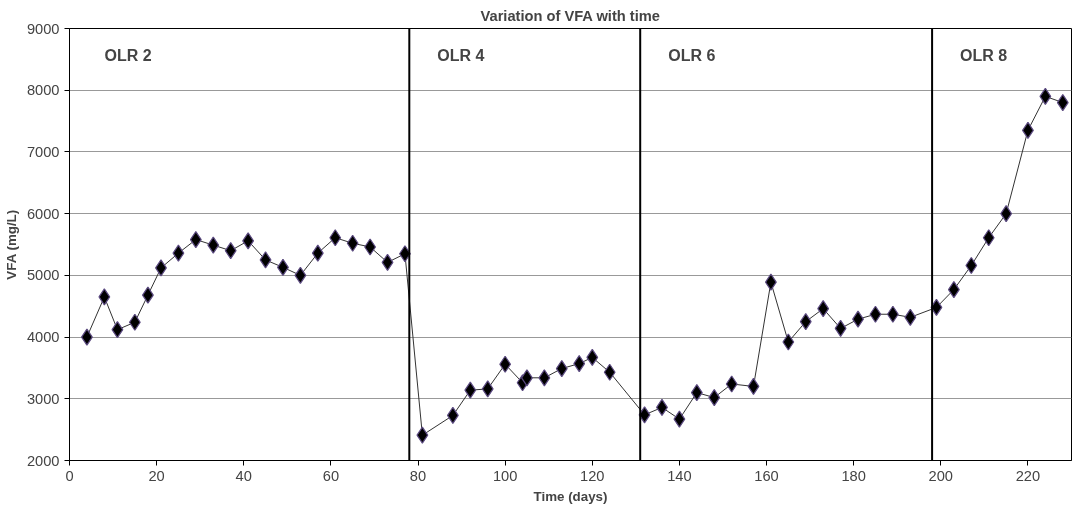 Image resolution: width=1073 pixels, height=506 pixels. Describe the element at coordinates (984, 55) in the screenshot. I see `ref-line-label: OLR 8` at that location.